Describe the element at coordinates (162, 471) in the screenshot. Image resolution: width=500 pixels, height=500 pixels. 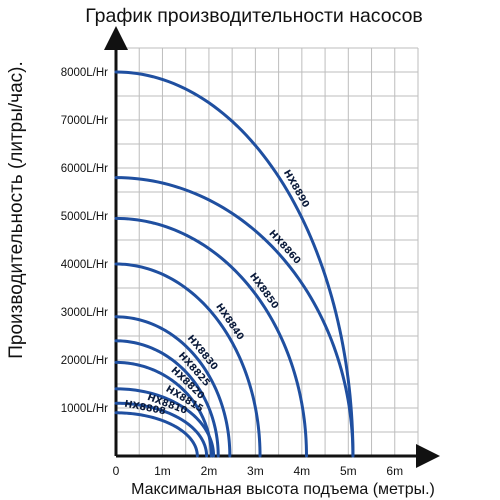
I see `x-tick-label: 1m` at that location.